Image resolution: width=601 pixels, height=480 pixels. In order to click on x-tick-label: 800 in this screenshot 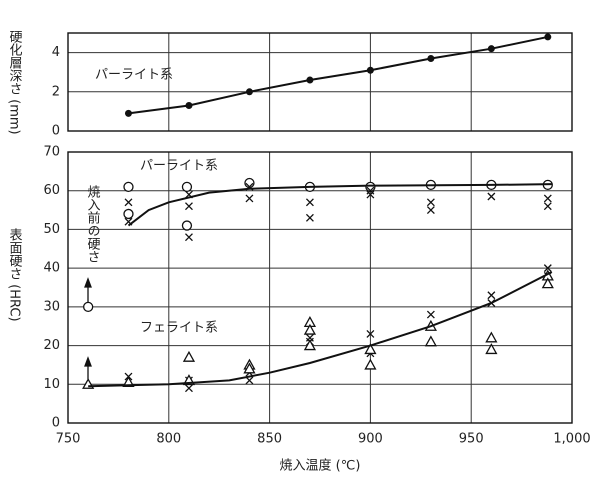, I will do `click(168, 439)`.